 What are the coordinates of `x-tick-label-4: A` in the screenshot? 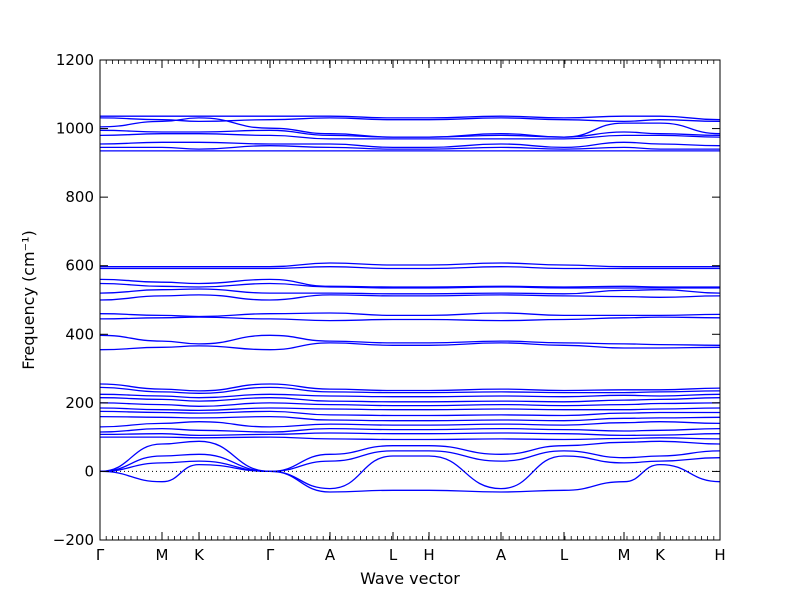 It's located at (330, 555).